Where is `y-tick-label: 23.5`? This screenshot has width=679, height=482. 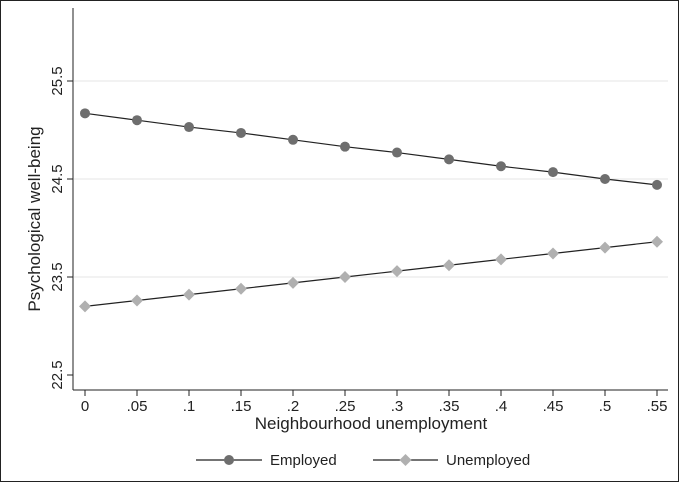 y-tick-label: 23.5 is located at coordinates (57, 276).